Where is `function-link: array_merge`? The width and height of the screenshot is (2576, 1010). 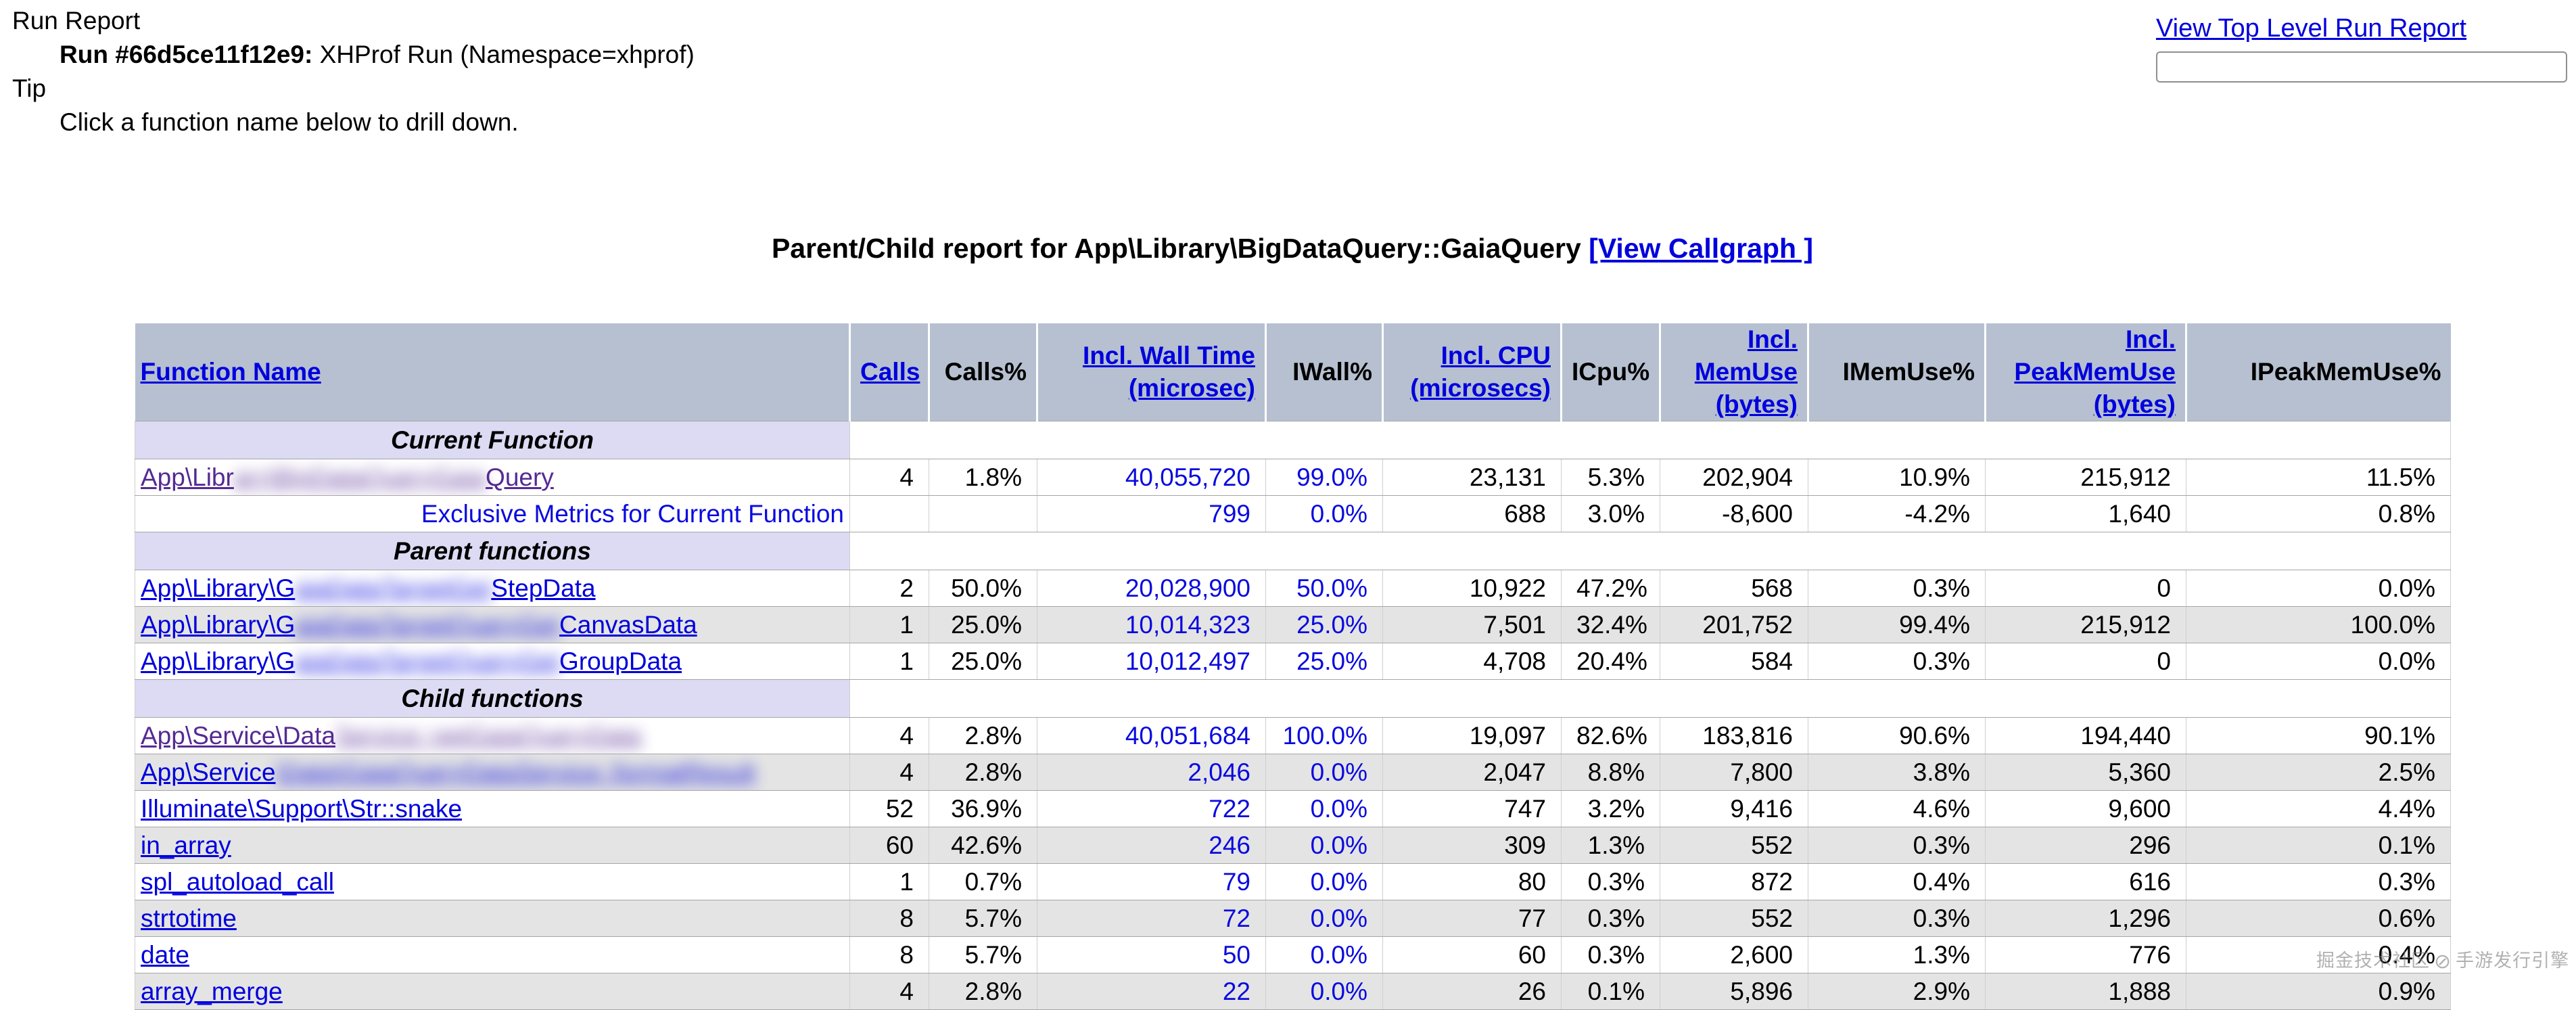
function-link: array_merge is located at coordinates (212, 991).